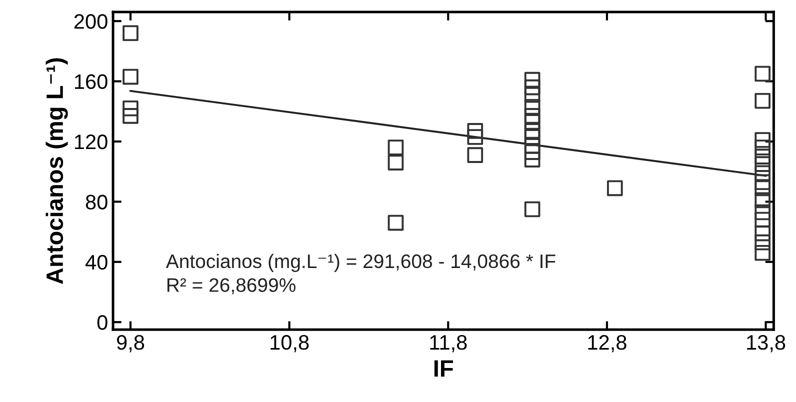 The image size is (796, 402). Describe the element at coordinates (607, 343) in the screenshot. I see `x-tick-label: 12,8` at that location.